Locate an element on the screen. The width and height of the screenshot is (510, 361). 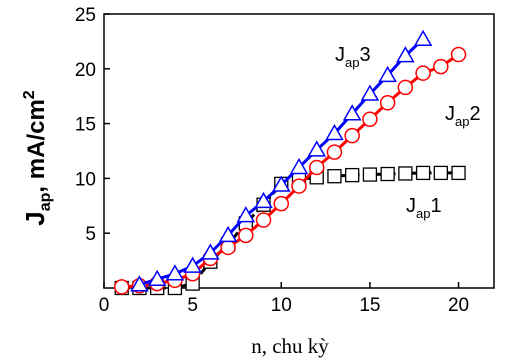
y-tick-label: 10 is located at coordinates (85, 179).